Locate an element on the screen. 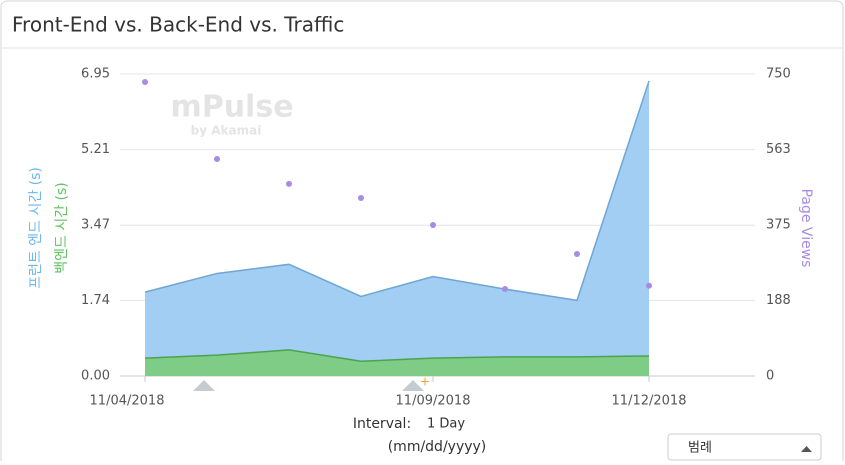 The height and width of the screenshot is (465, 845). area is located at coordinates (397, 362).